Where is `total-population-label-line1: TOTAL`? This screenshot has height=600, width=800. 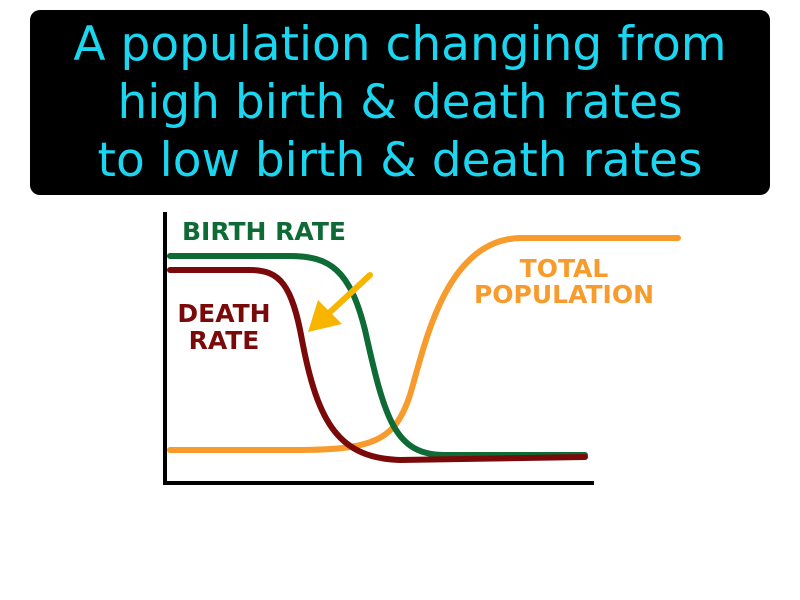
total-population-label-line1: TOTAL is located at coordinates (564, 268).